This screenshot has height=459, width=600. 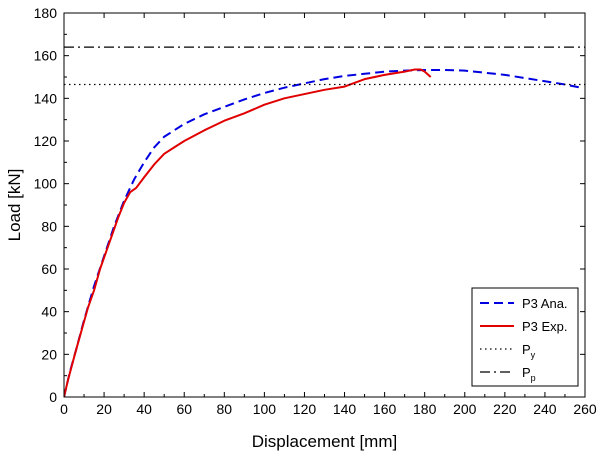 I want to click on y-tick-label: 80, so click(x=49, y=226).